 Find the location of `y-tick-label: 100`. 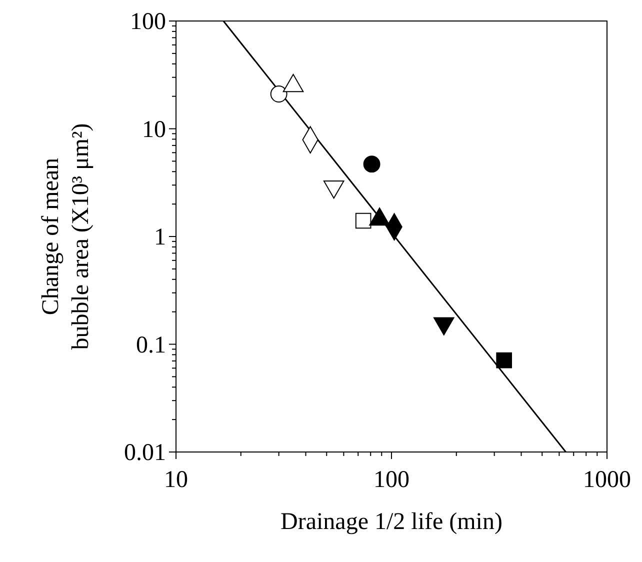

y-tick-label: 100 is located at coordinates (148, 22).